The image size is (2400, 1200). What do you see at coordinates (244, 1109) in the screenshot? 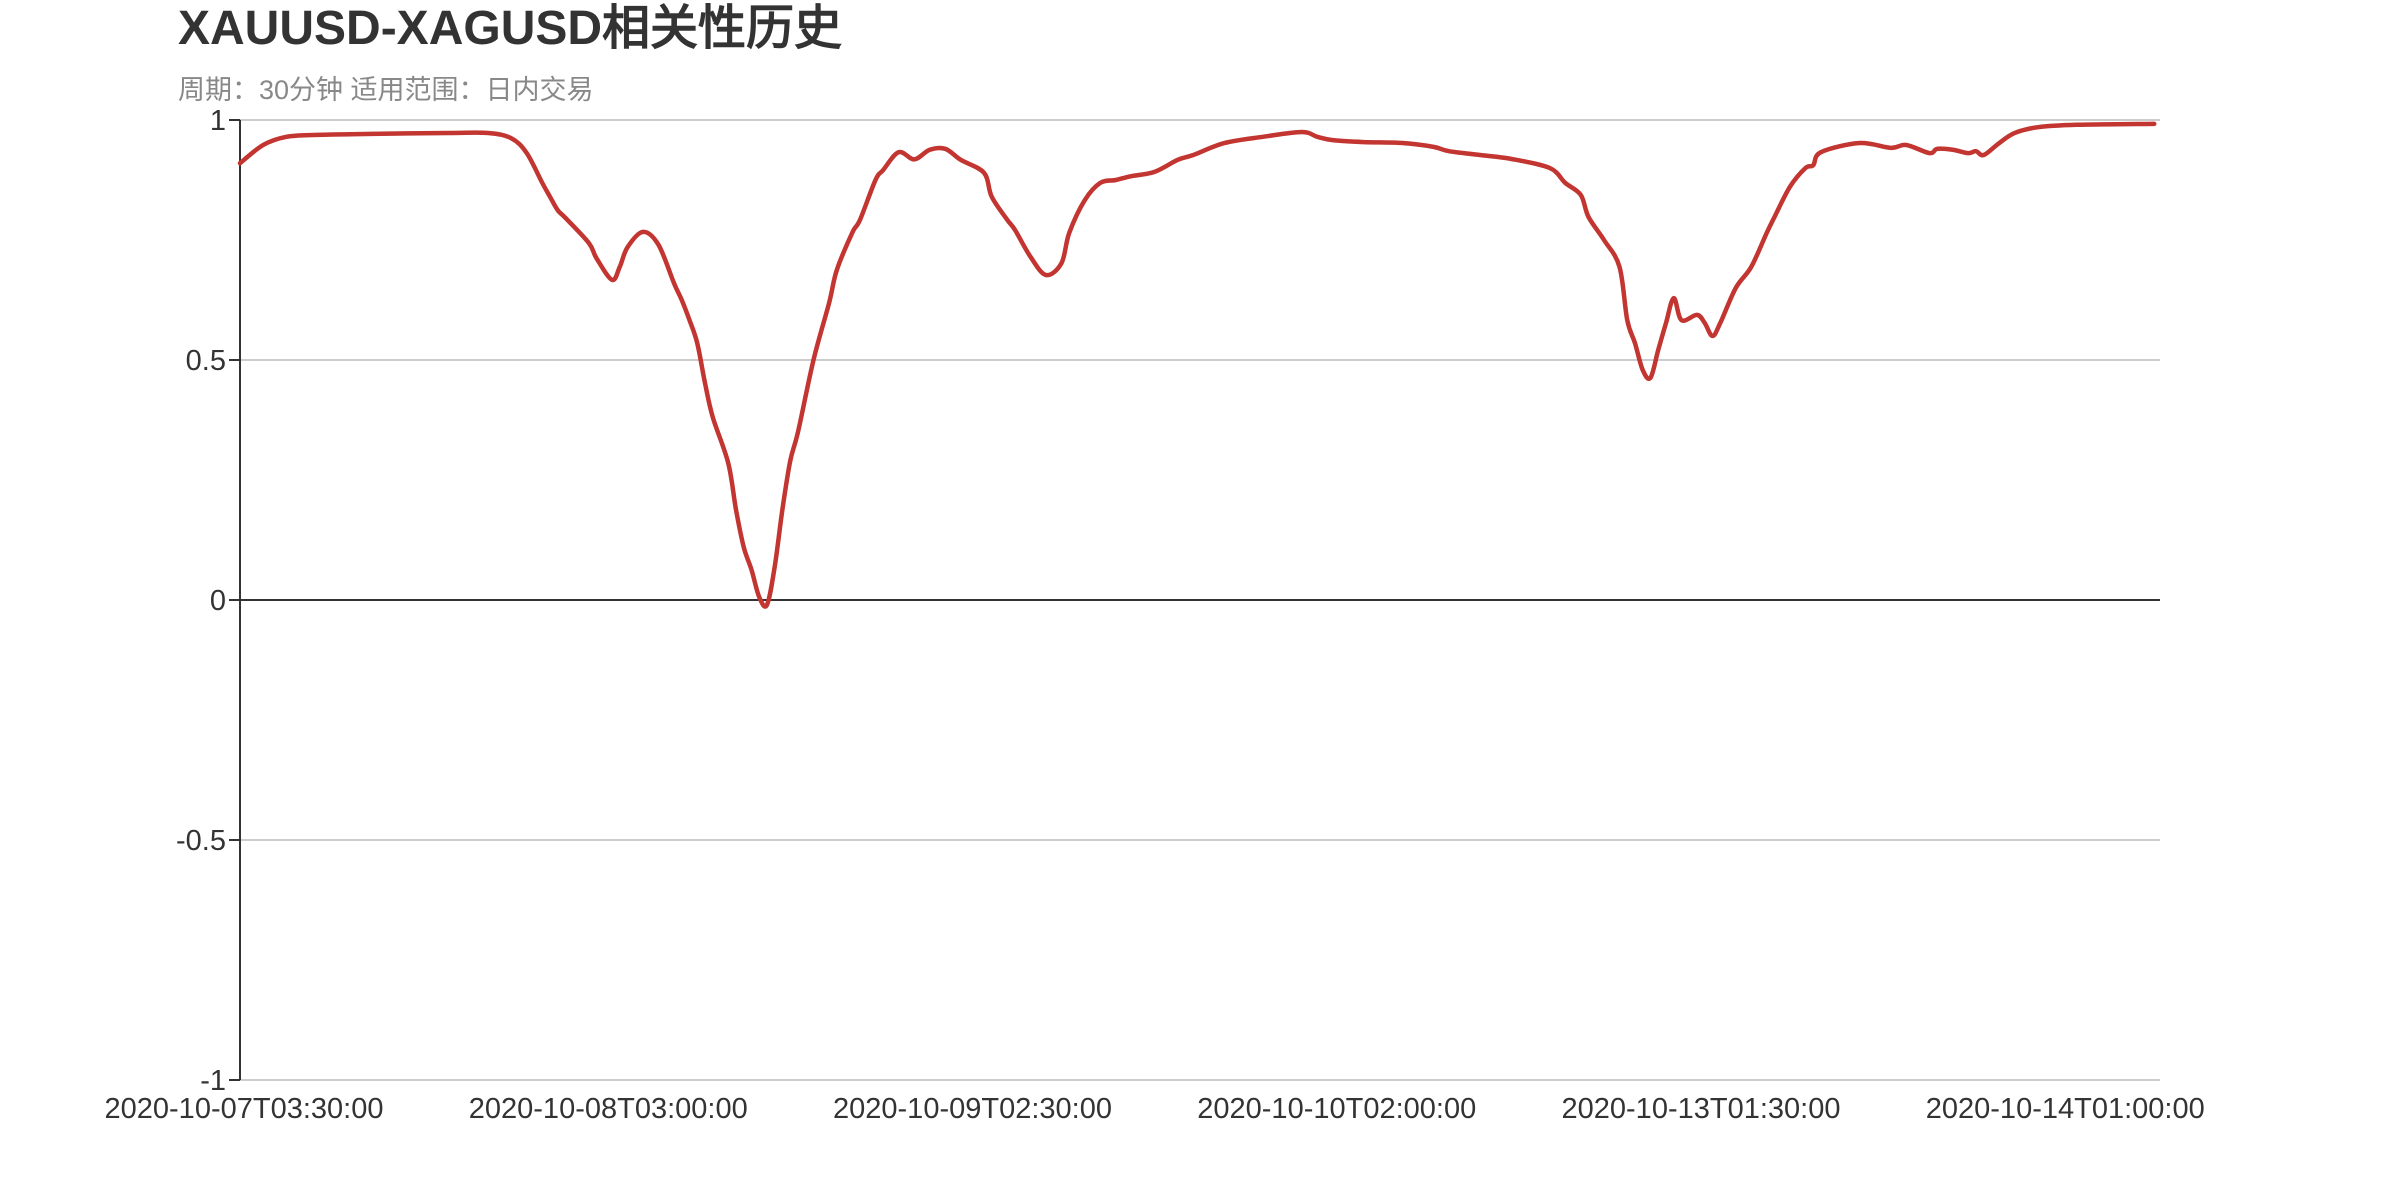
I see `x-tick-label: 2020-10-07T03:30:00` at bounding box center [244, 1109].